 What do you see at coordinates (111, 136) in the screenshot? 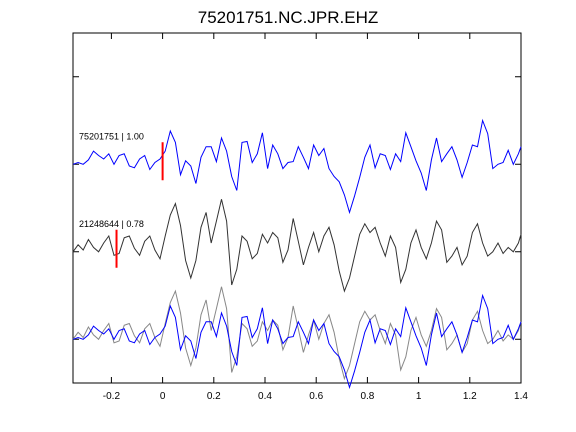
I see `trace-label-1: 75201751 | 1.00` at bounding box center [111, 136].